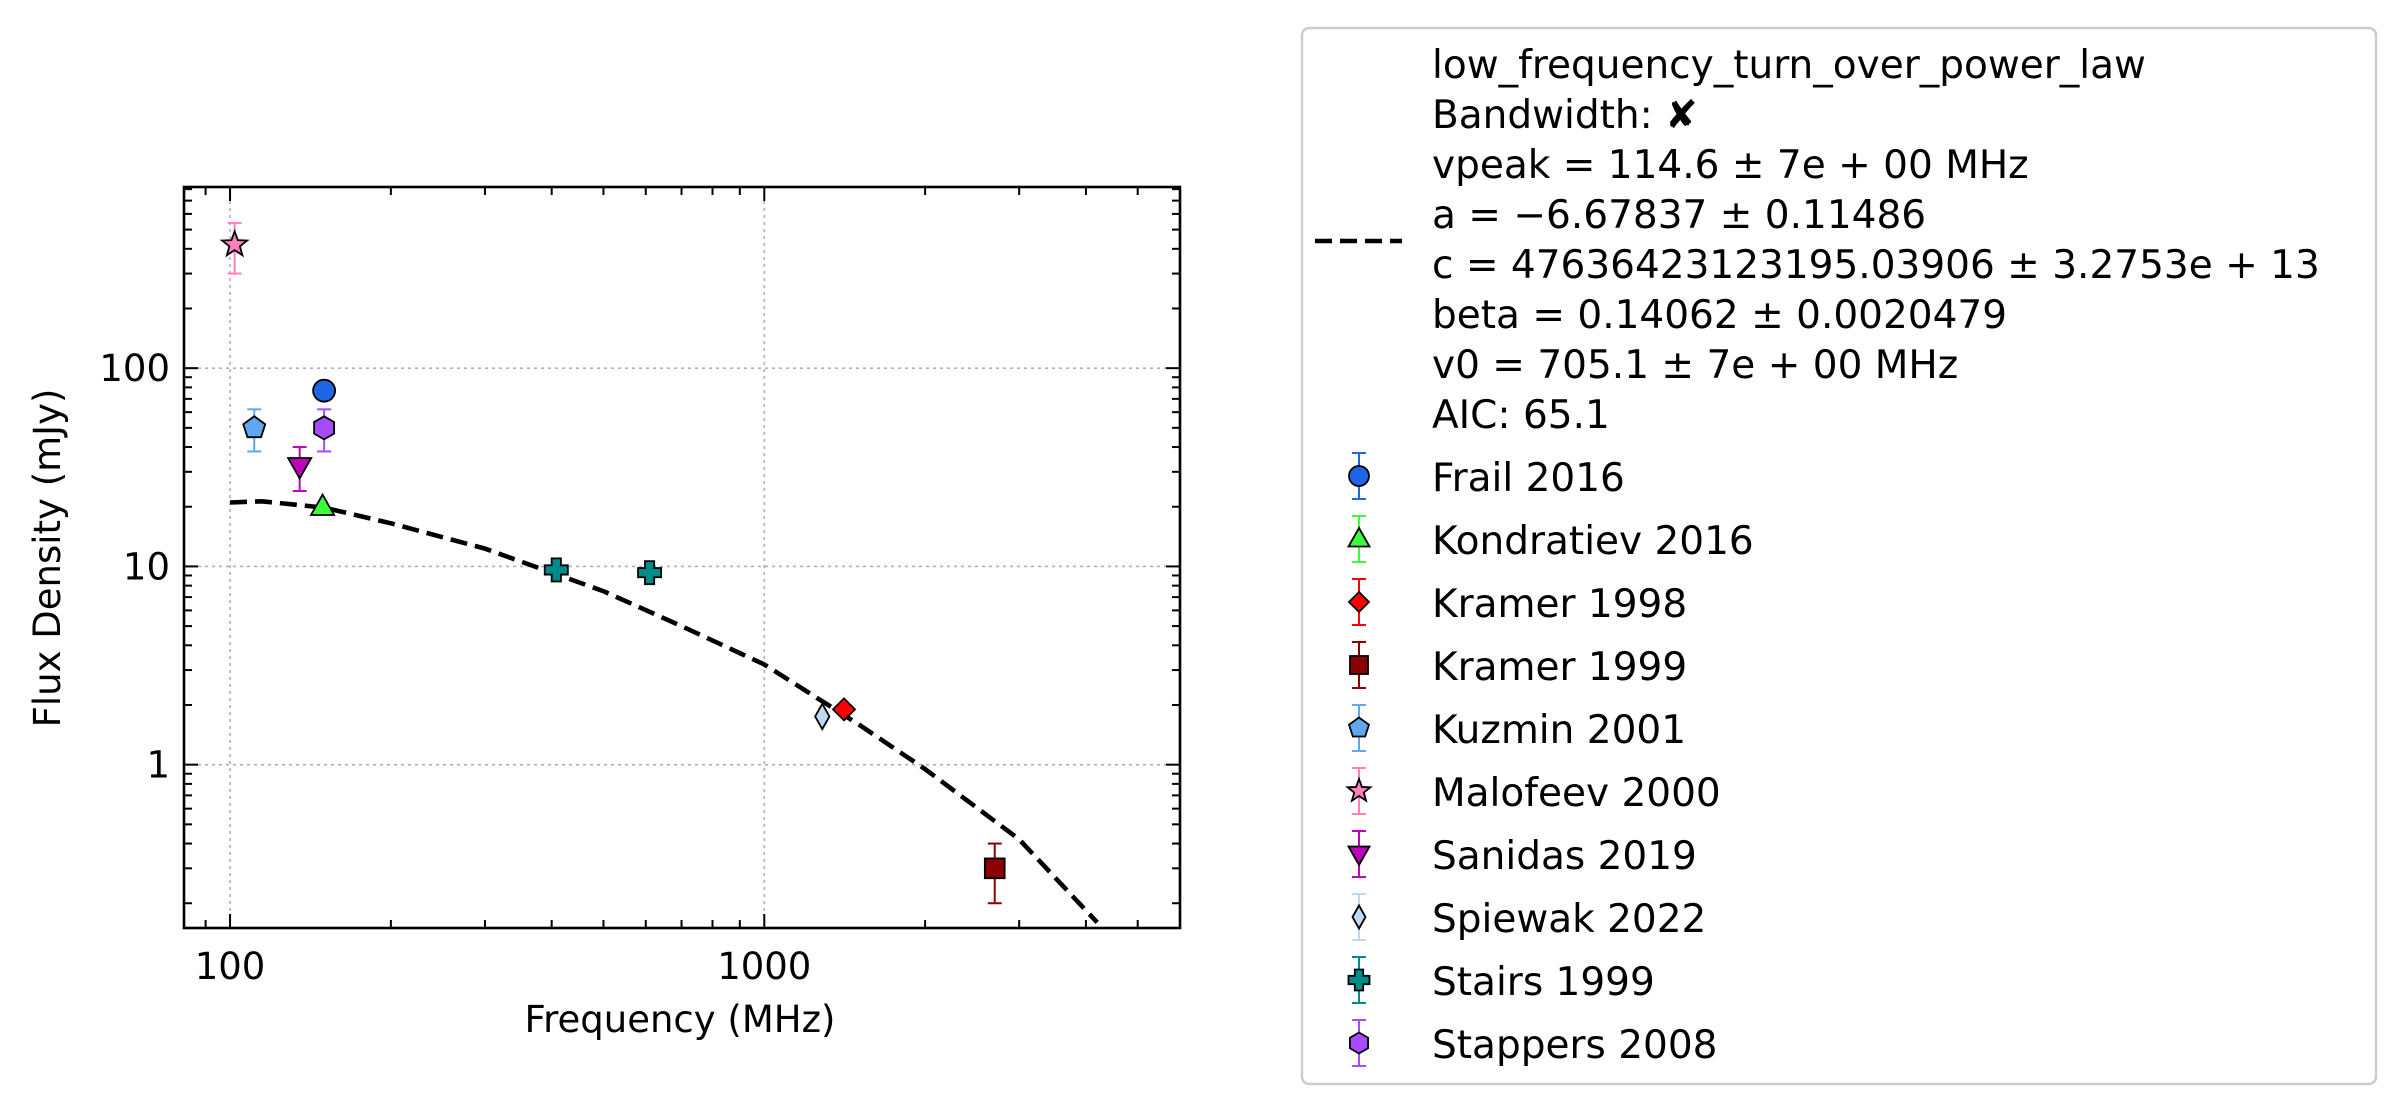 The image size is (2398, 1109). Describe the element at coordinates (764, 966) in the screenshot. I see `x-tick-label: 1000` at that location.